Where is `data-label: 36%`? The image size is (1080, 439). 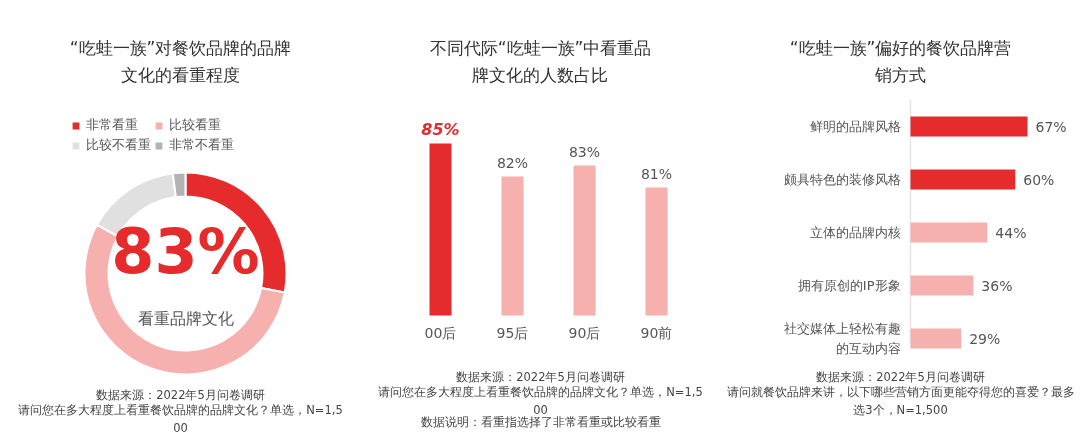 data-label: 36% is located at coordinates (997, 285).